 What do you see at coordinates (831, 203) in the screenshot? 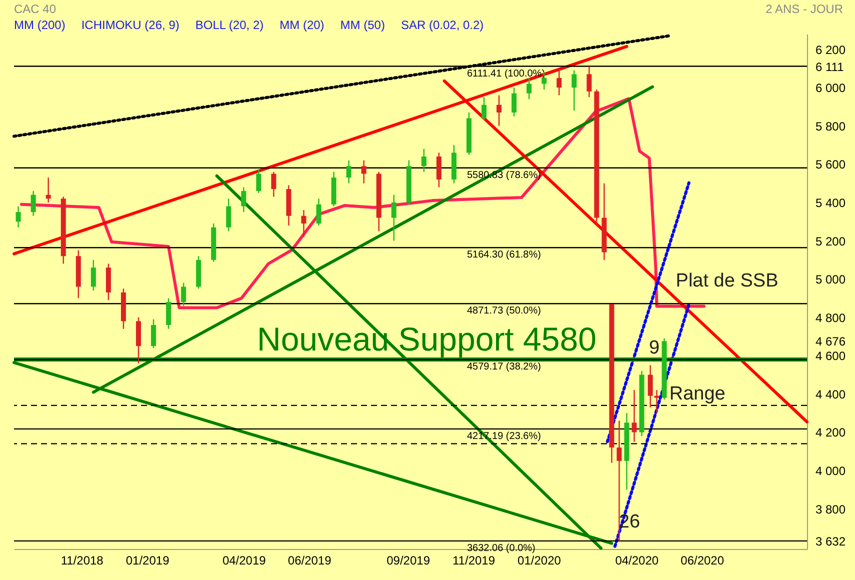
I see `y-tick-label: 5 400` at bounding box center [831, 203].